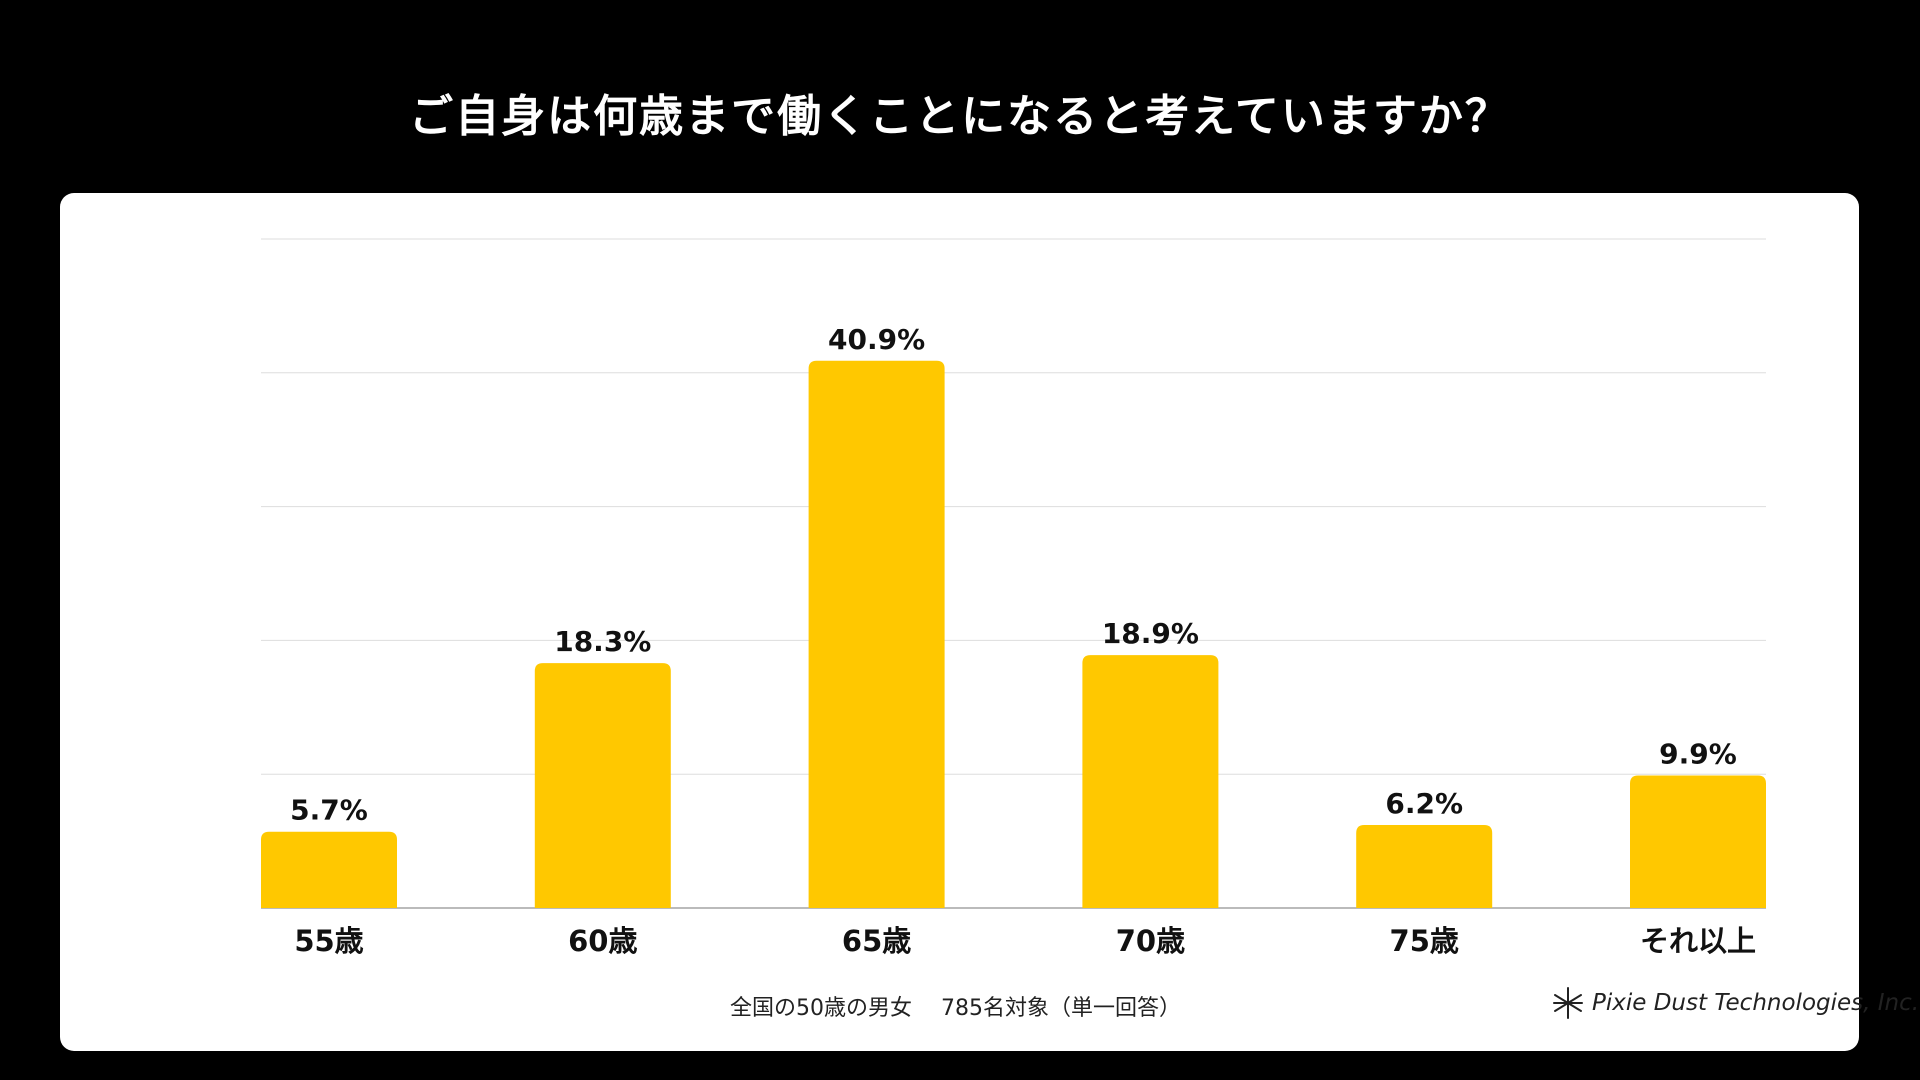 The image size is (1920, 1080). What do you see at coordinates (1568, 1003) in the screenshot?
I see `asterisk-logo-icon` at bounding box center [1568, 1003].